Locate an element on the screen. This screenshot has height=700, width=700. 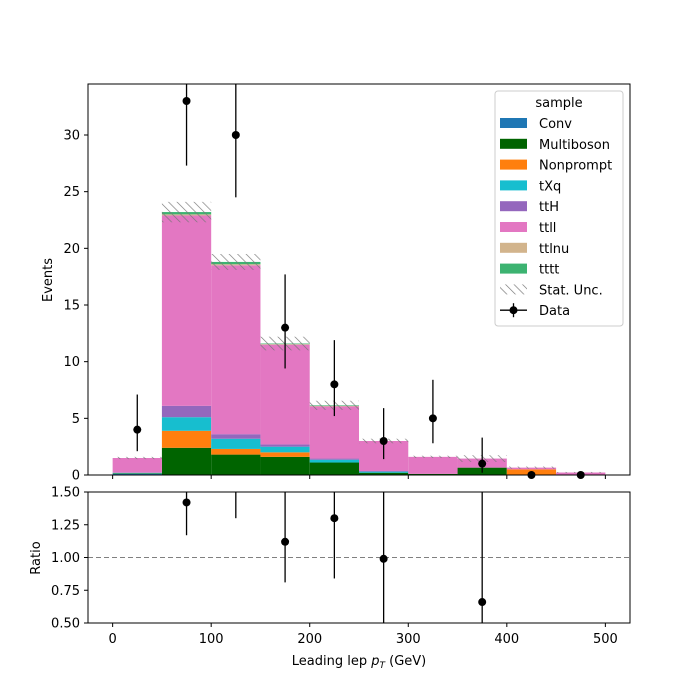
legend-label: Nonprompt is located at coordinates (575, 166).